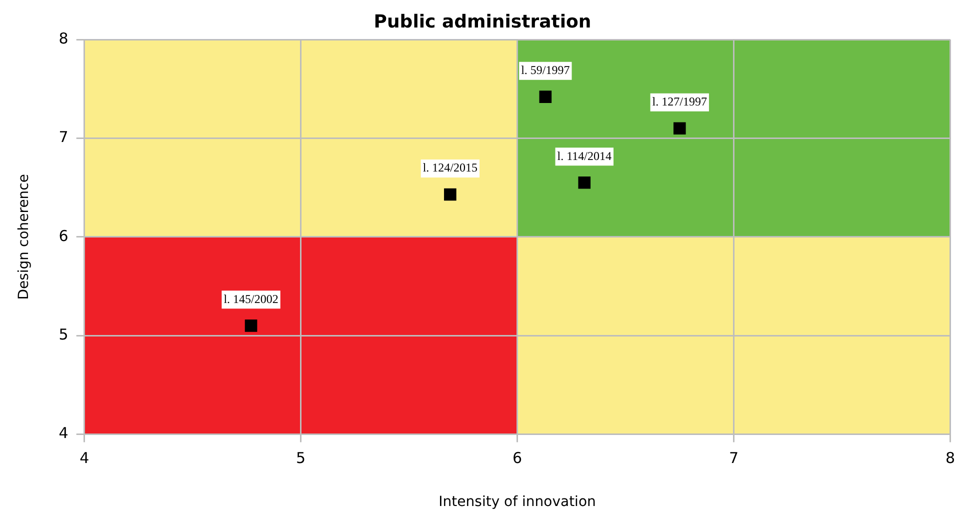 This screenshot has width=971, height=523. Describe the element at coordinates (63, 433) in the screenshot. I see `y-tick-label: 4` at that location.